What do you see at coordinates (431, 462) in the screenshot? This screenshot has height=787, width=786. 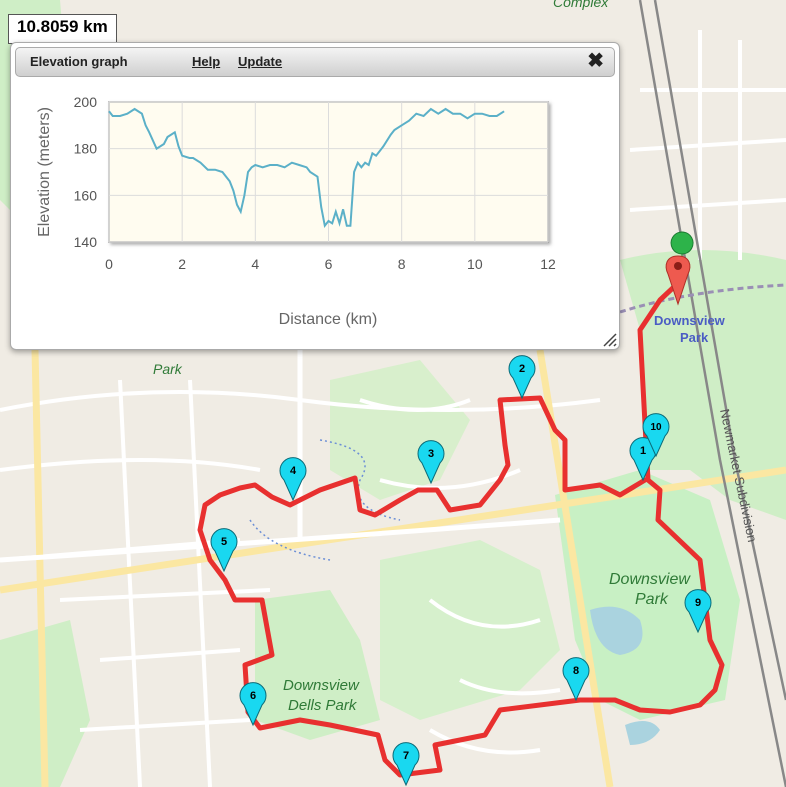 I see `waypoint-marker-3: 3` at bounding box center [431, 462].